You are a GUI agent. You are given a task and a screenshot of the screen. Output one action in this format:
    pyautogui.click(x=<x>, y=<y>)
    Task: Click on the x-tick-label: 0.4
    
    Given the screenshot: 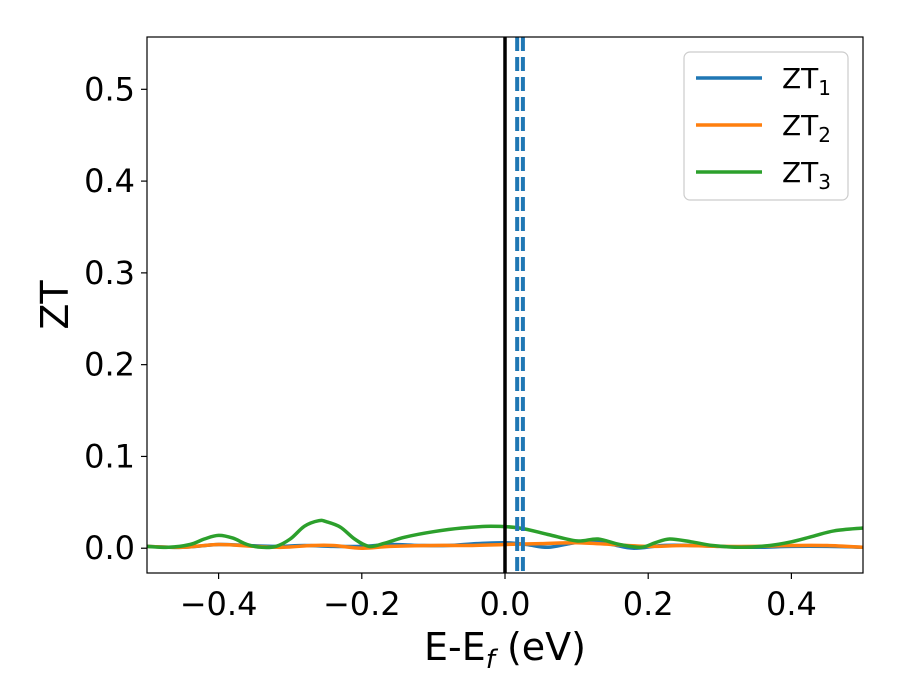 What is the action you would take?
    pyautogui.click(x=791, y=604)
    